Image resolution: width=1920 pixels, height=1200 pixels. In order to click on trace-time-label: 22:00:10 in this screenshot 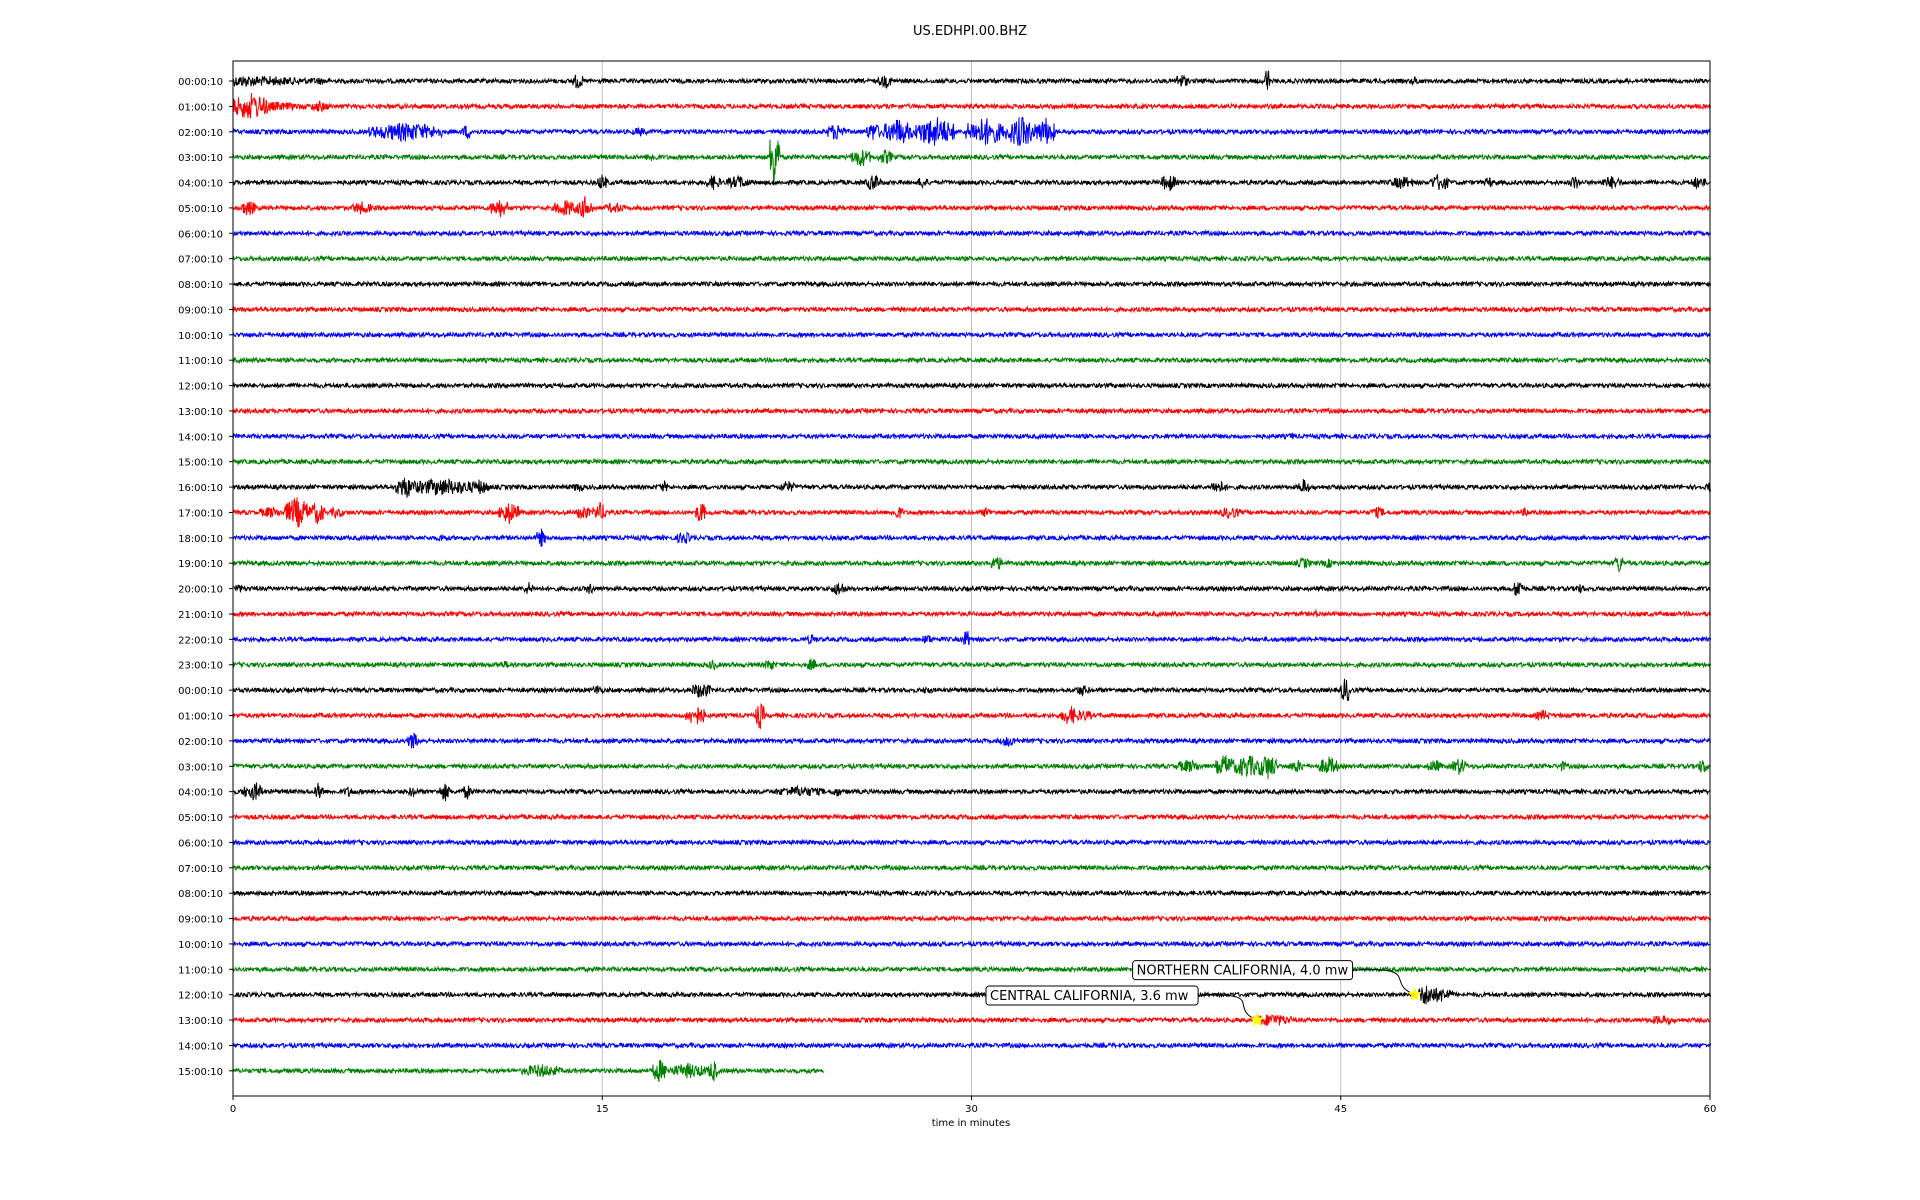, I will do `click(200, 640)`.